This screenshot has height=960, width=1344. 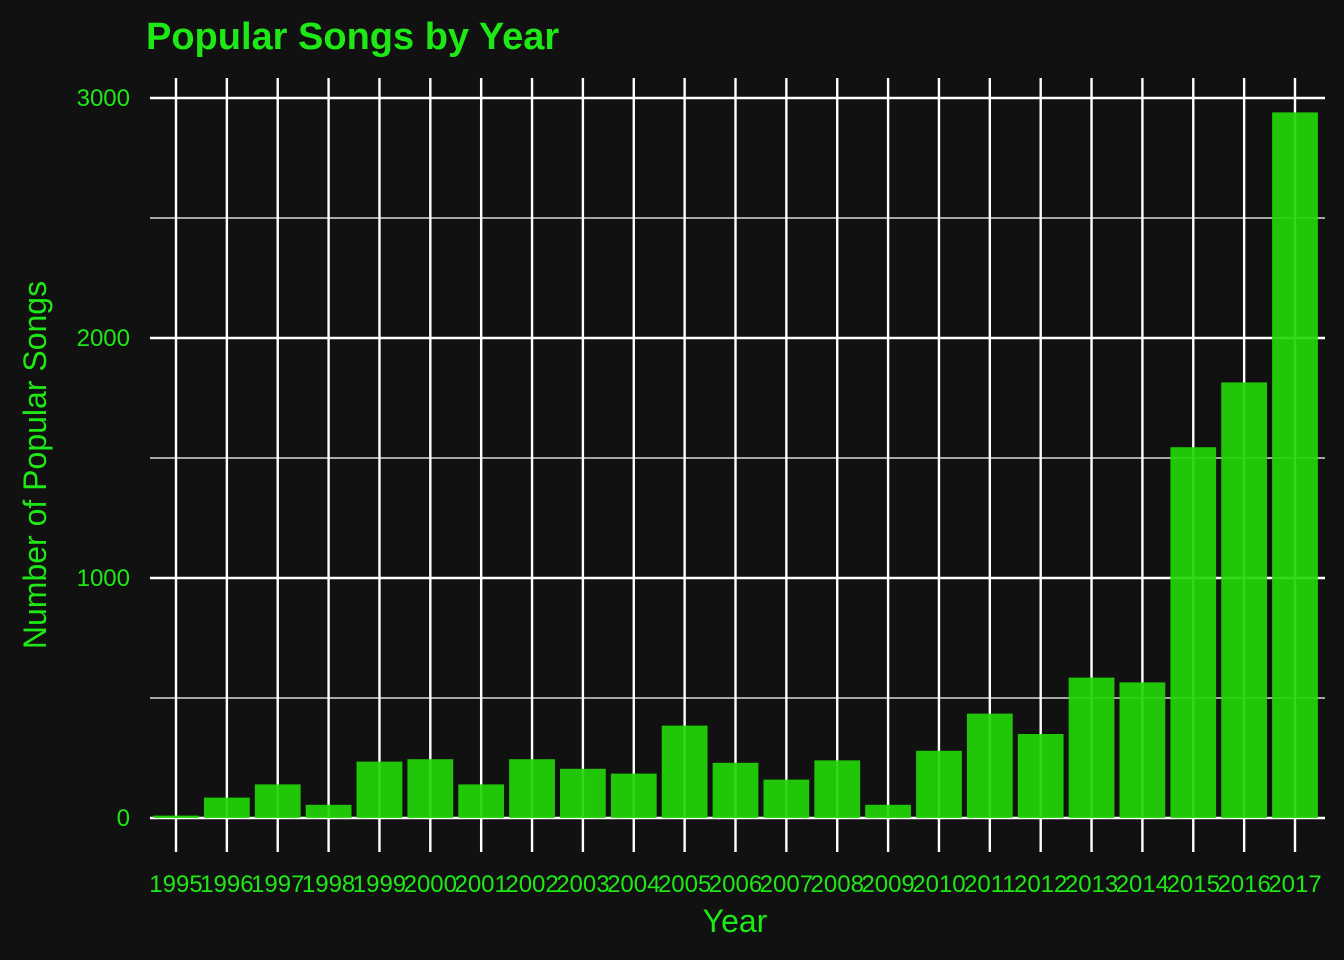 What do you see at coordinates (837, 884) in the screenshot?
I see `x-tick-label: 2008` at bounding box center [837, 884].